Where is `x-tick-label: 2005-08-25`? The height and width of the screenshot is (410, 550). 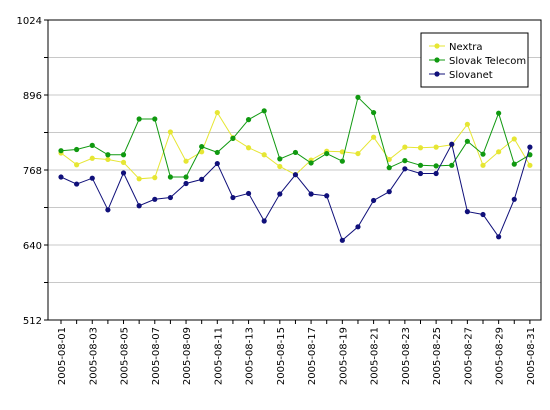 x-tick-label: 2005-08-25 is located at coordinates (437, 356).